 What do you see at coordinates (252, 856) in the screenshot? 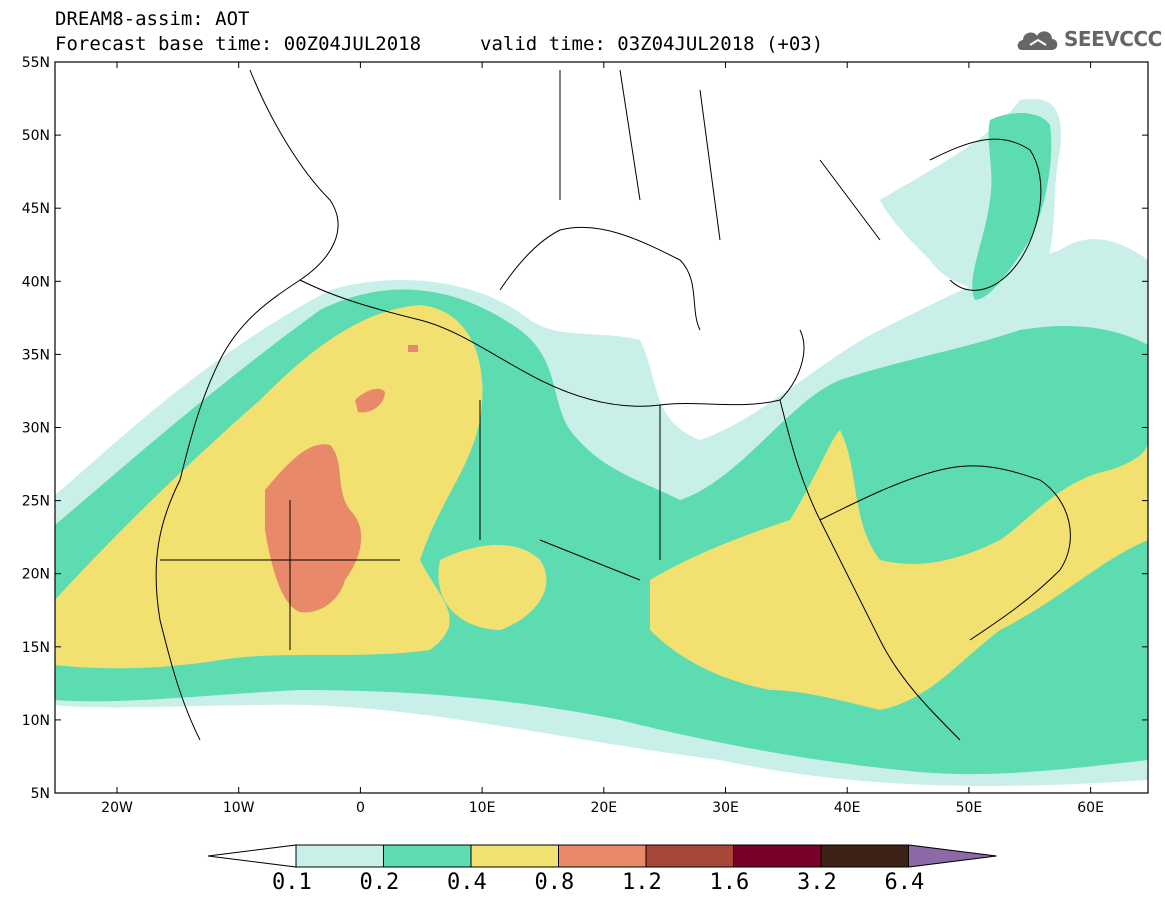
I see `colorbar-low-arrow` at bounding box center [252, 856].